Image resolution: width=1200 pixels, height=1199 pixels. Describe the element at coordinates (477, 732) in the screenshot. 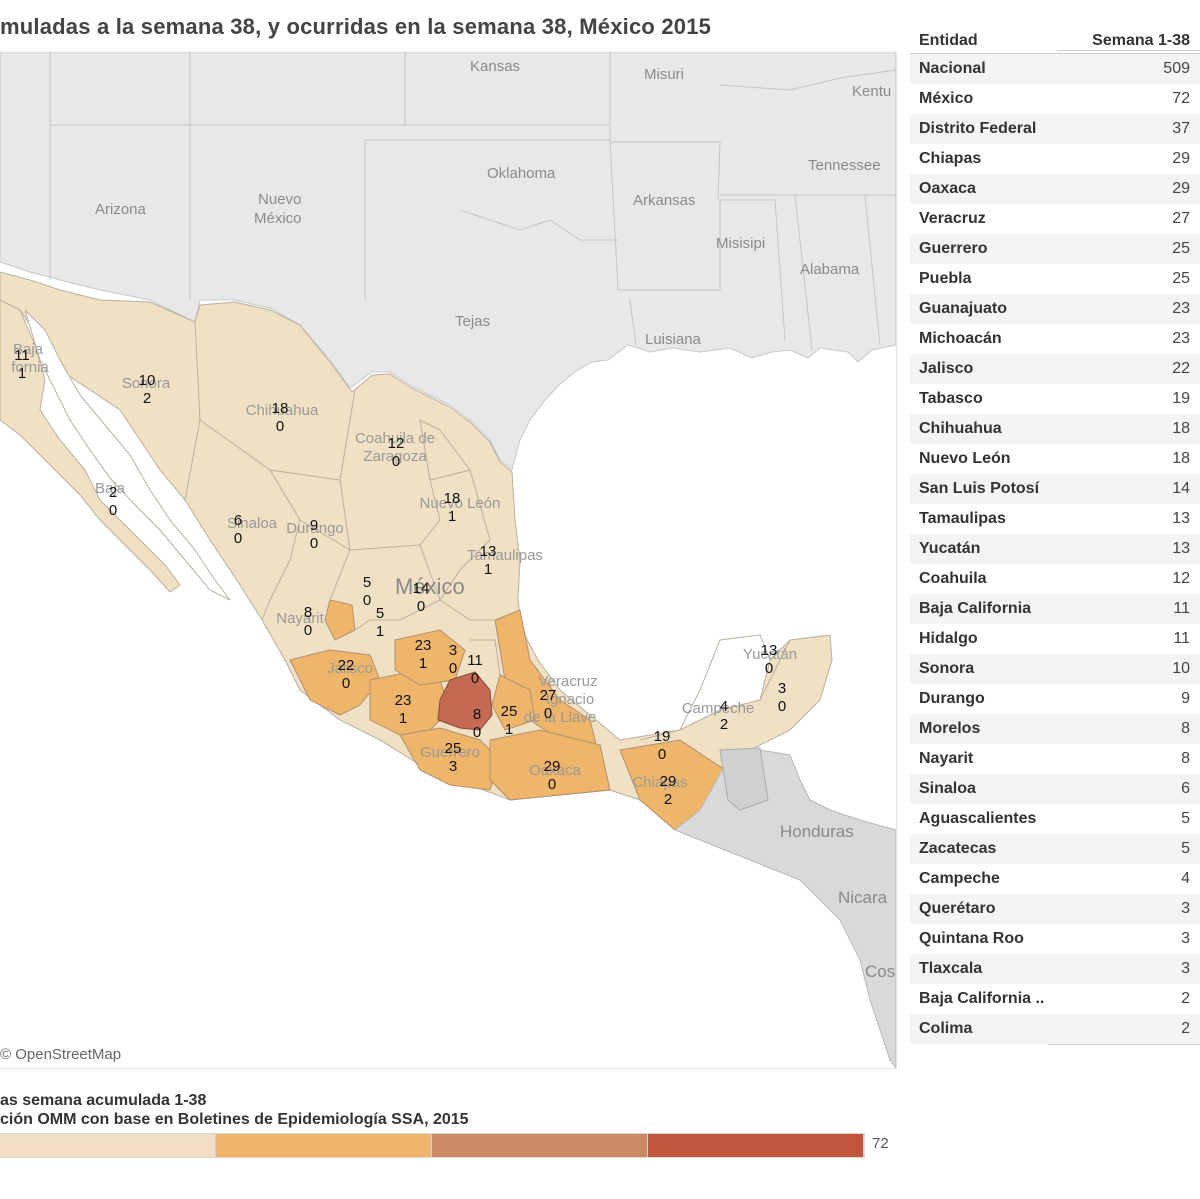

I see `value-week-mexico: 0` at that location.